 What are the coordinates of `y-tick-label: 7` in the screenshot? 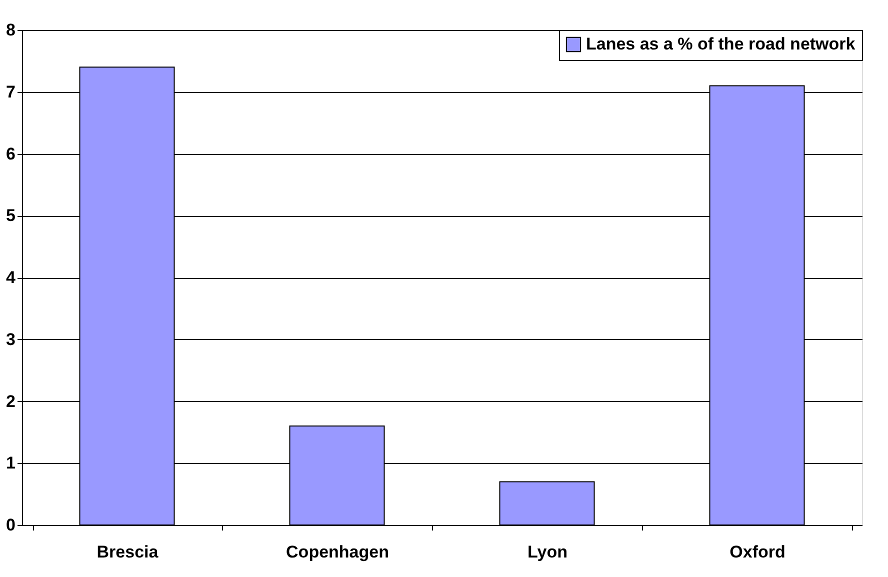 It's located at (11, 92).